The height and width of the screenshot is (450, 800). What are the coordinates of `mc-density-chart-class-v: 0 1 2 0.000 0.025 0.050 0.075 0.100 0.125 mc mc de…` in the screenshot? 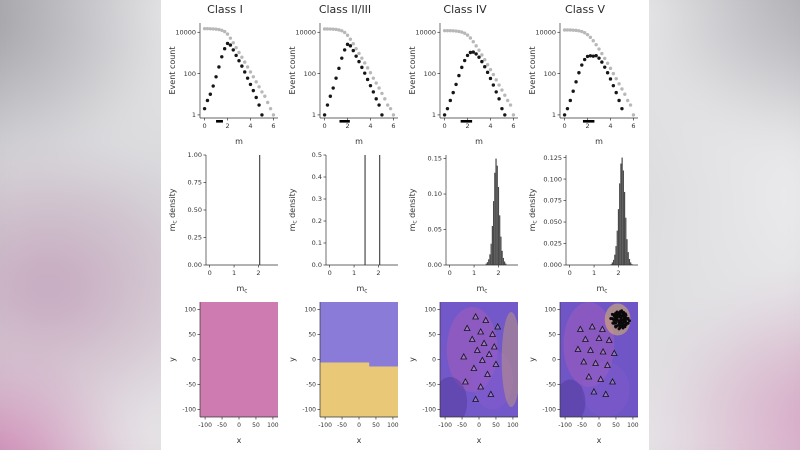 It's located at (583, 224).